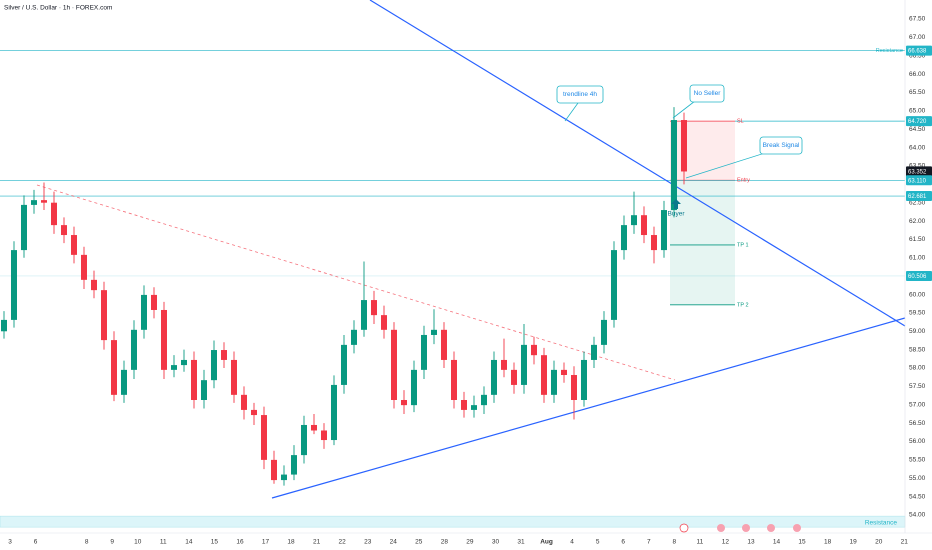  Describe the element at coordinates (917, 478) in the screenshot. I see `y-tick-label: 55.00` at that location.